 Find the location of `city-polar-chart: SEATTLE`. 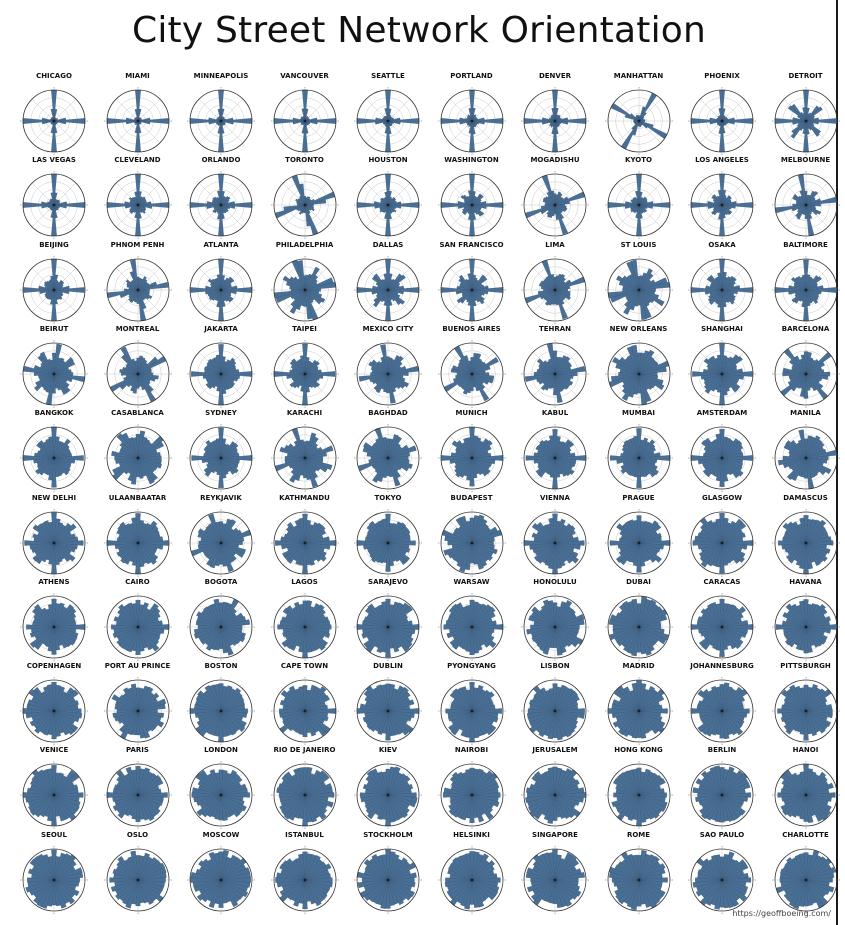

city-polar-chart: SEATTLE is located at coordinates (388, 114).